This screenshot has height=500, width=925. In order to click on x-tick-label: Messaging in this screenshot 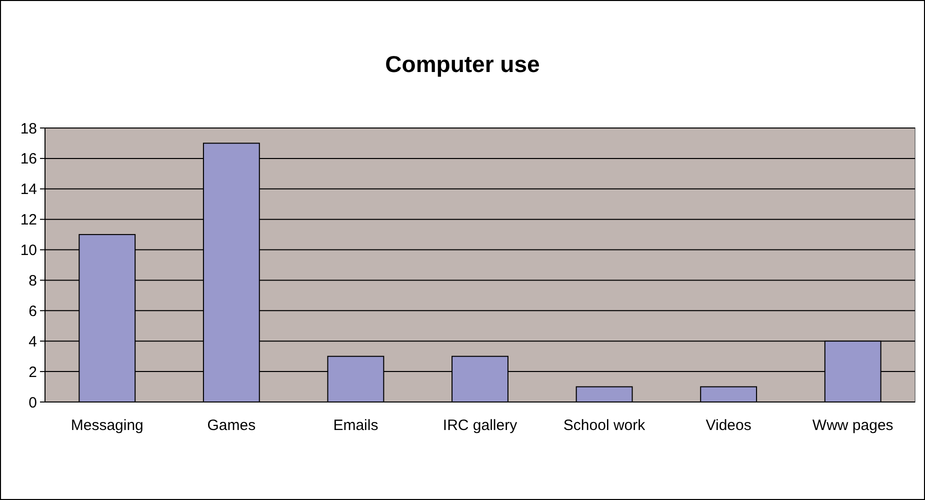, I will do `click(107, 425)`.